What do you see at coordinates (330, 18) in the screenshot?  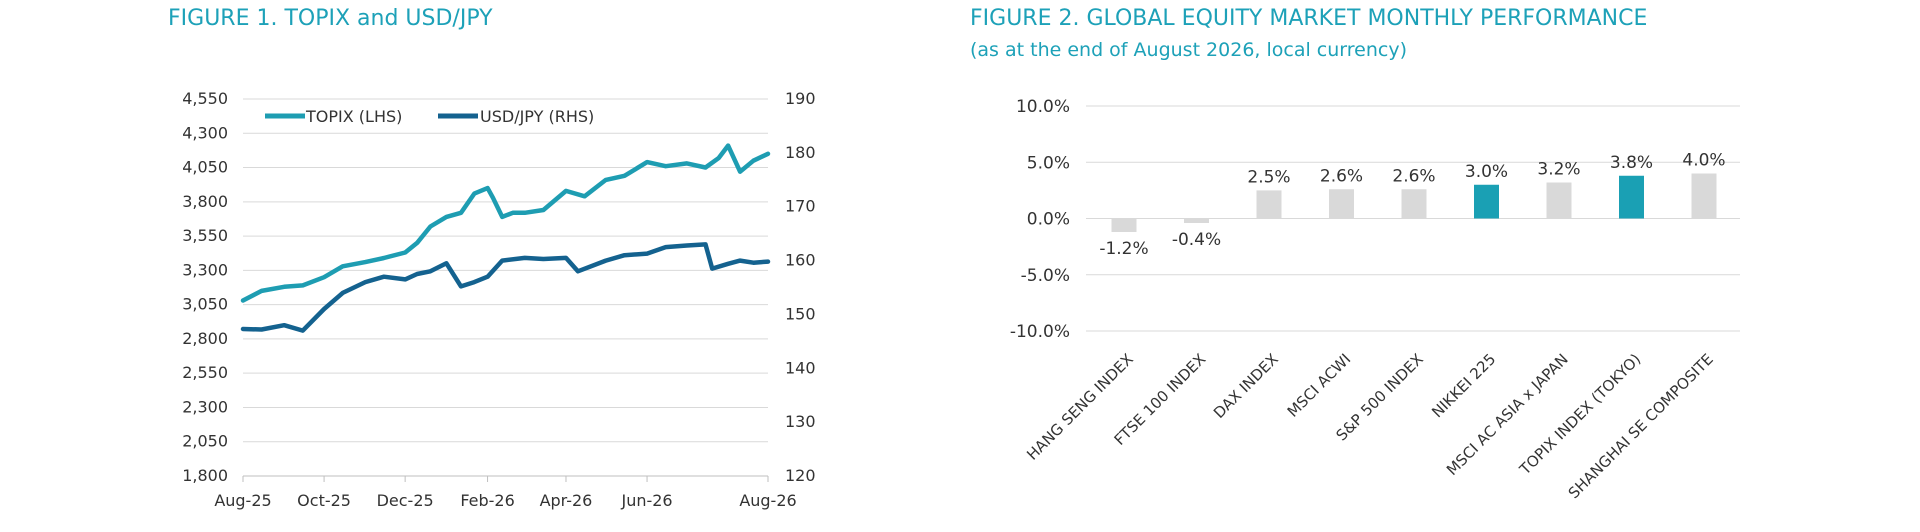 I see `figure1-title: FIGURE 1. TOPIX and USD/JPY` at bounding box center [330, 18].